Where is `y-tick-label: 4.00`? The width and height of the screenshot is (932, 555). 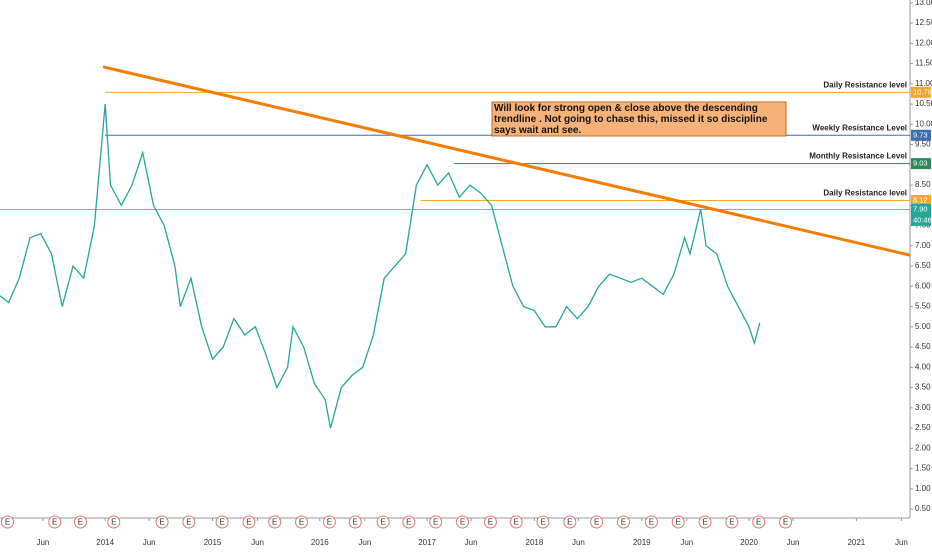 y-tick-label: 4.00 is located at coordinates (923, 366).